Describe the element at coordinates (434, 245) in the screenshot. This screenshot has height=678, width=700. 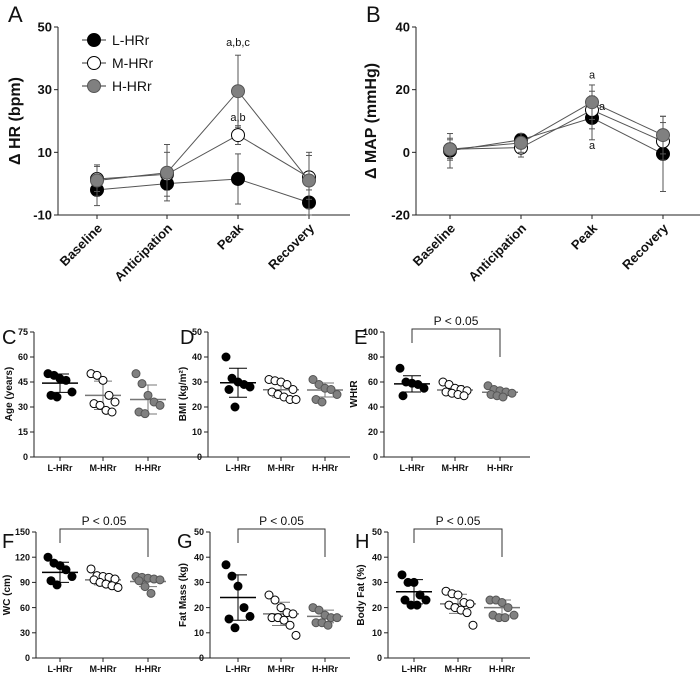
I see `x-tick-label: Baseline` at that location.